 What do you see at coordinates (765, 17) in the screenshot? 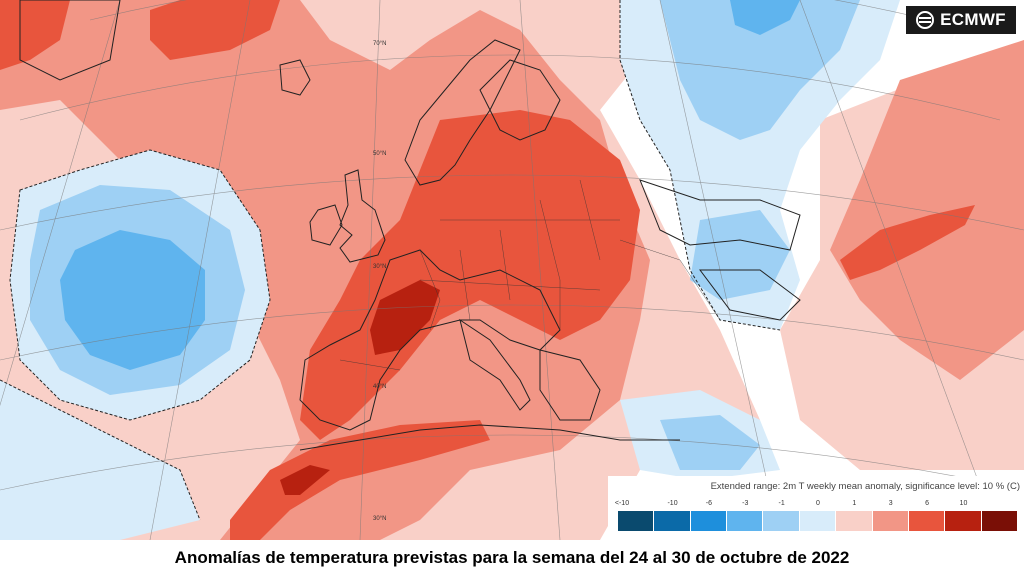
I see `anomaly-region-mid-blue-north` at bounding box center [765, 17].